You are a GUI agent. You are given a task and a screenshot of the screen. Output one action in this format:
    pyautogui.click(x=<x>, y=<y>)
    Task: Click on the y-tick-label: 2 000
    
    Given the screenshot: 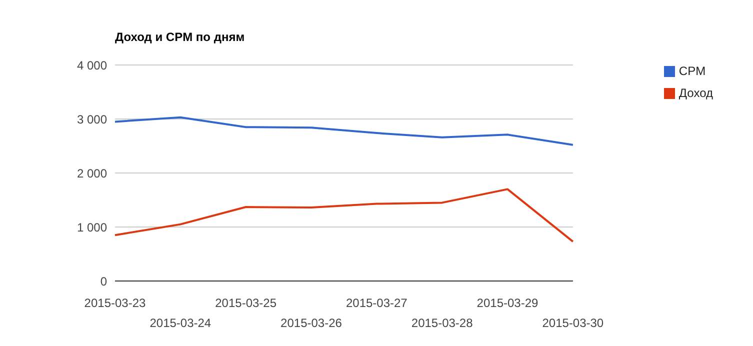 What is the action you would take?
    pyautogui.click(x=92, y=173)
    